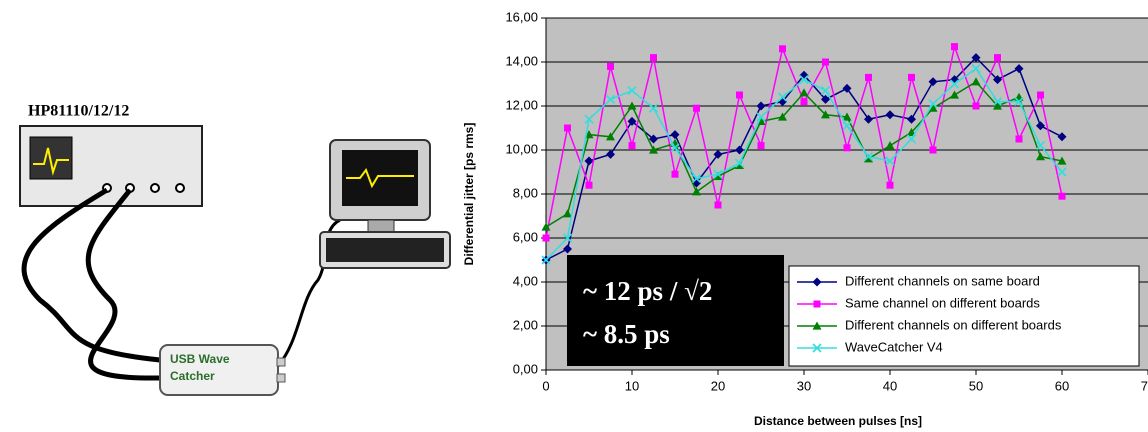  What do you see at coordinates (521, 16) in the screenshot?
I see `y-tick-label: 16,00` at bounding box center [521, 16].